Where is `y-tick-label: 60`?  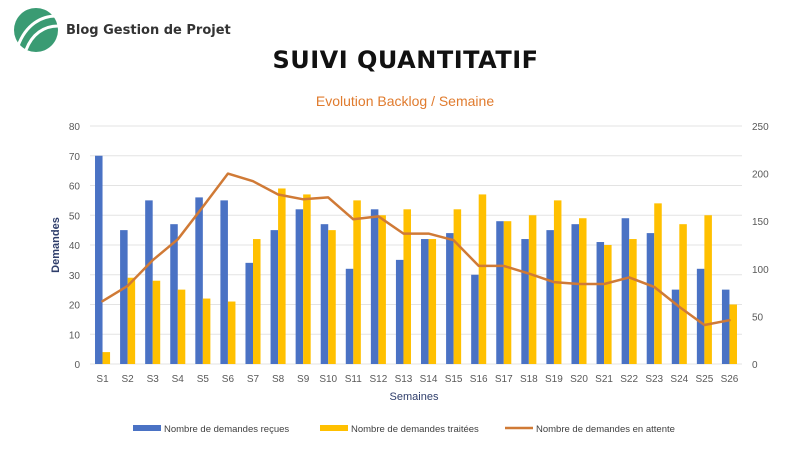
y-tick-label: 60 is located at coordinates (75, 187).